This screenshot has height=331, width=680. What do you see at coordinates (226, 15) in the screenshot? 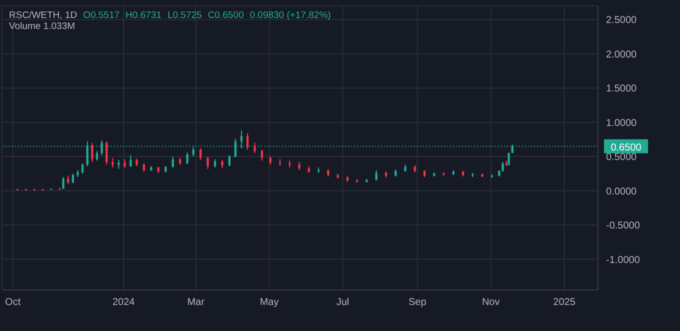
I see `annotation: C0.6500` at bounding box center [226, 15].